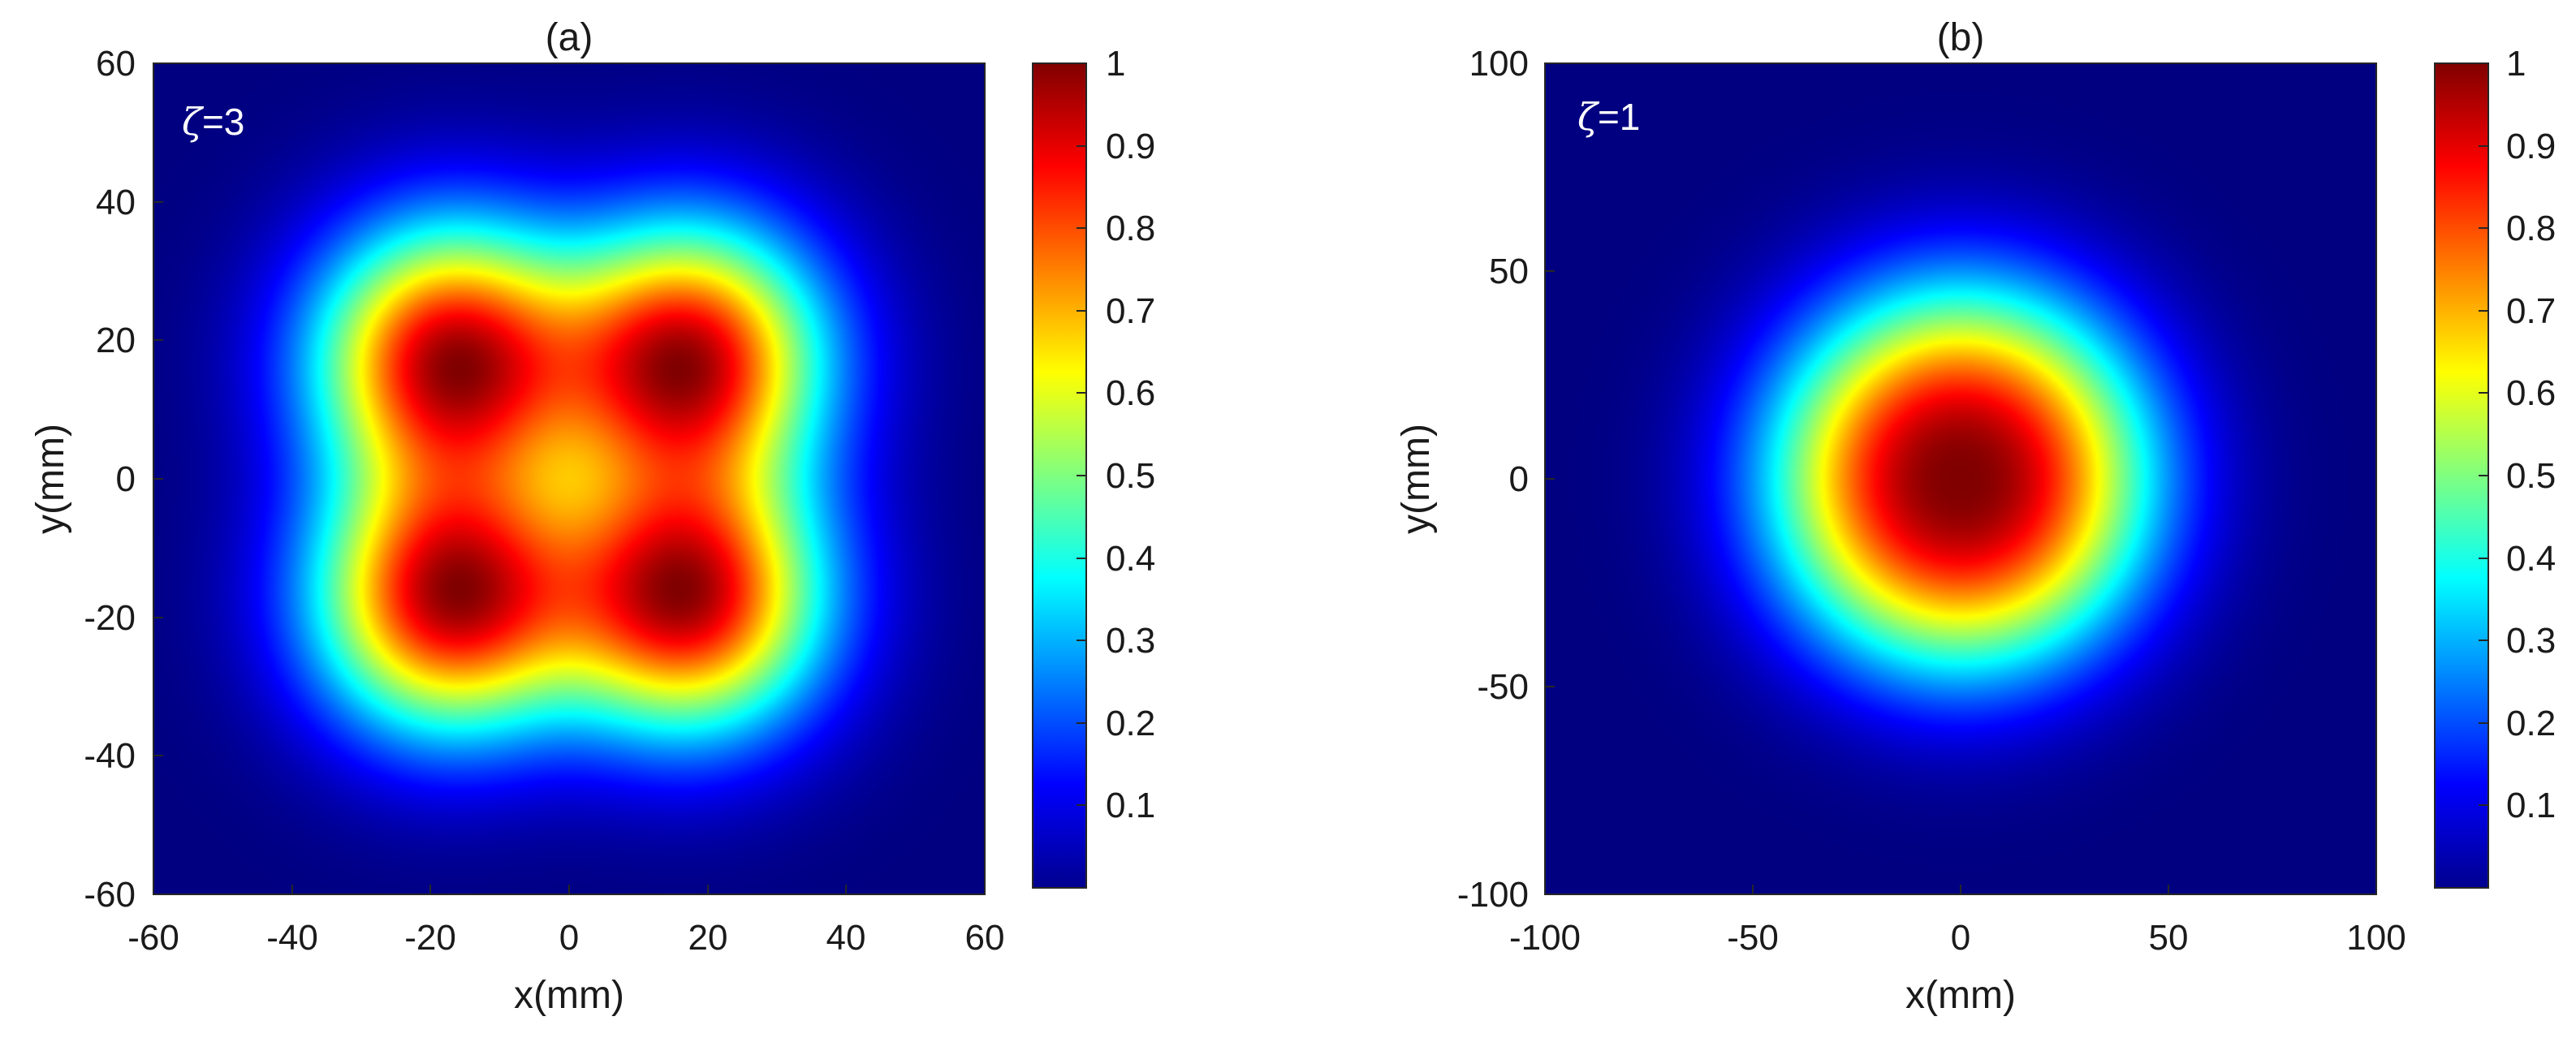 This screenshot has height=1038, width=2576. I want to click on panel-a-xtick-label: -40, so click(292, 938).